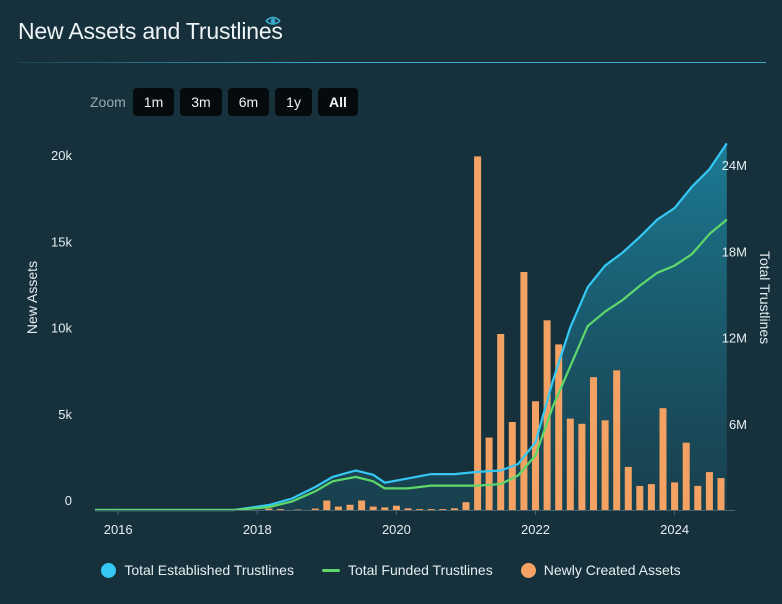 The height and width of the screenshot is (604, 782). I want to click on zoom-label: Zoom, so click(108, 102).